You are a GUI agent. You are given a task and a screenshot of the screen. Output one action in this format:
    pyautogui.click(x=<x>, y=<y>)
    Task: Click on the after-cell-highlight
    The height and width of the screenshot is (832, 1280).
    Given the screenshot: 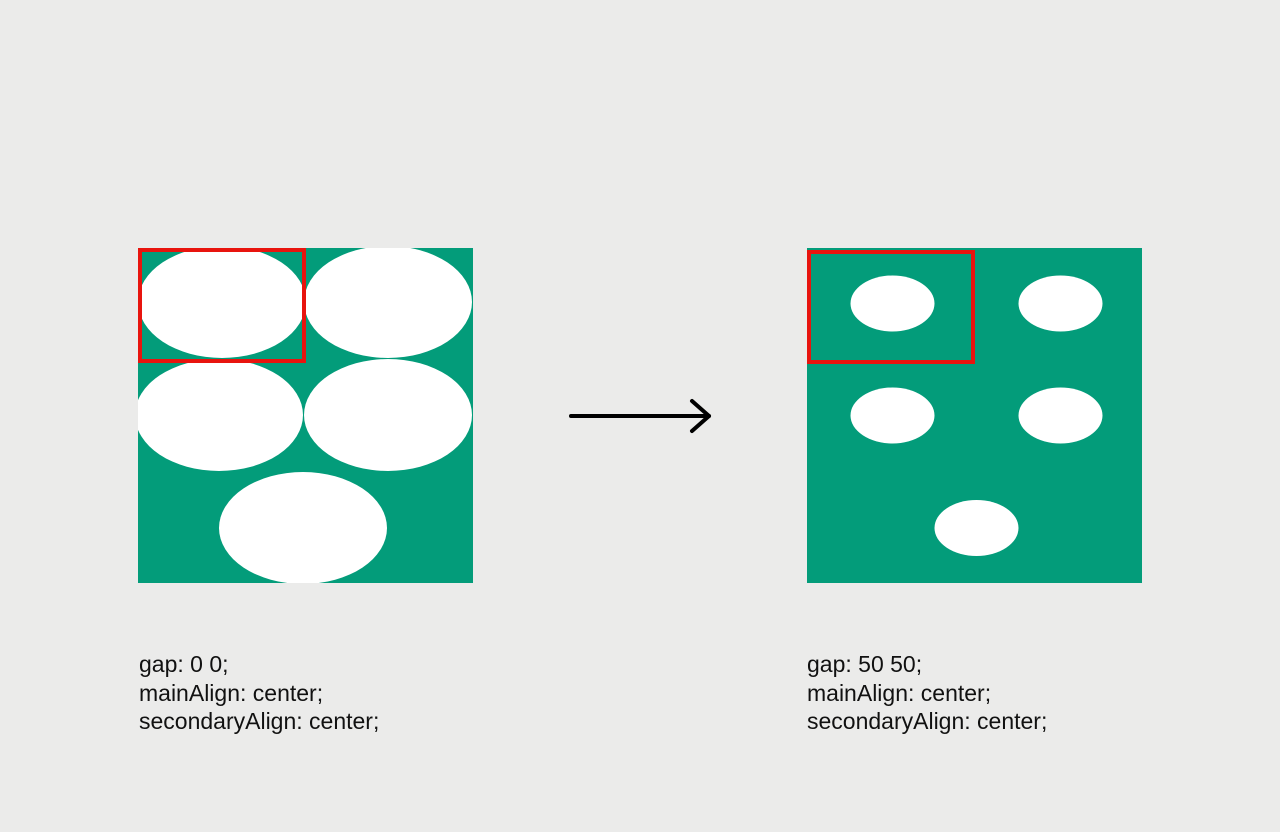 What is the action you would take?
    pyautogui.click(x=891, y=307)
    